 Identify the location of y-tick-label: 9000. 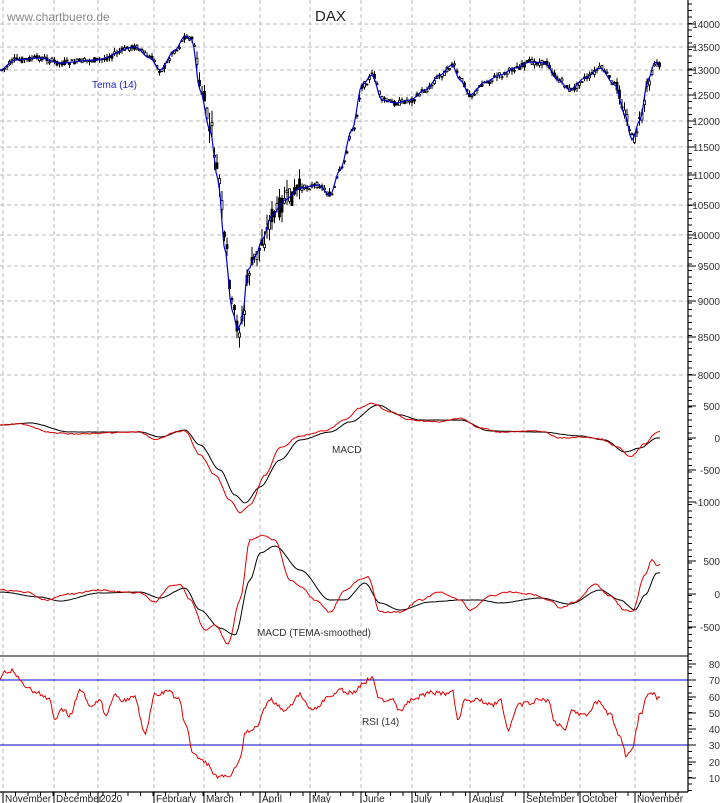
(709, 302).